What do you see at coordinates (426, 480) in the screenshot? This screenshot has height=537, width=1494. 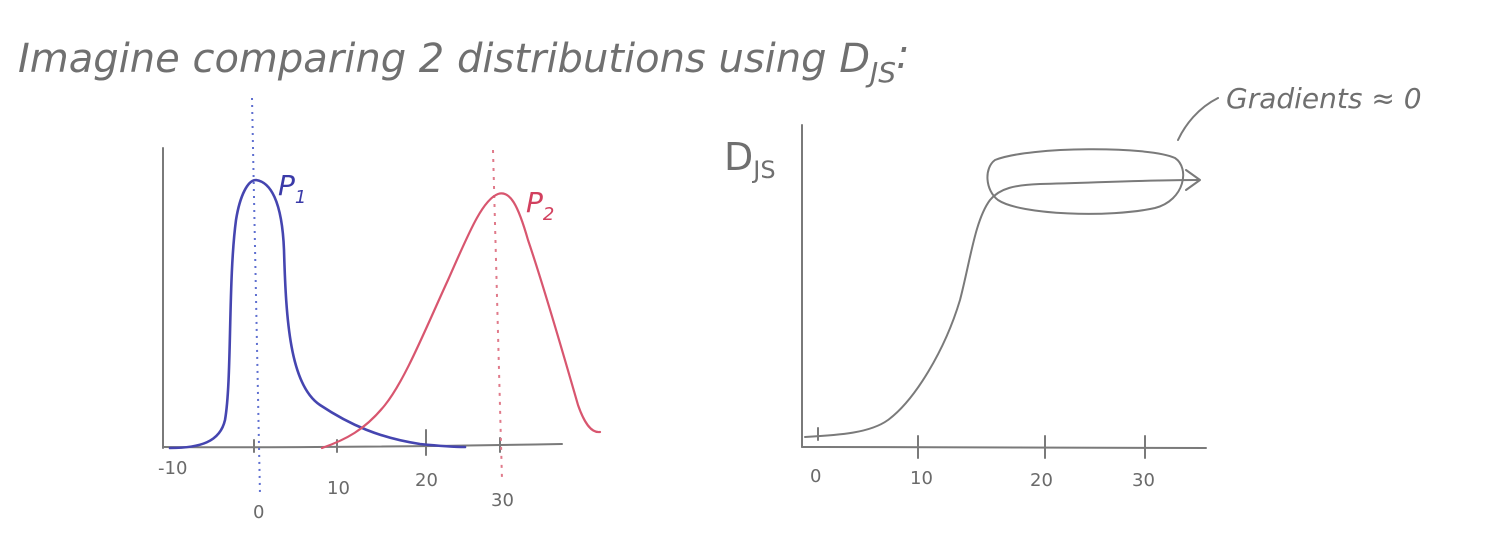 I see `left-tick-label-20: 20` at bounding box center [426, 480].